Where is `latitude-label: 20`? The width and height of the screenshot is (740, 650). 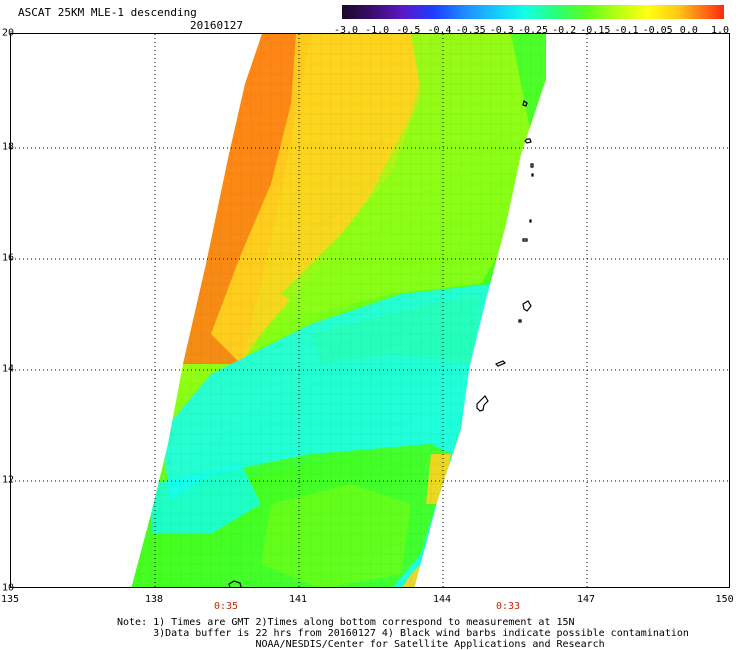
latitude-label: 20 is located at coordinates (8, 33).